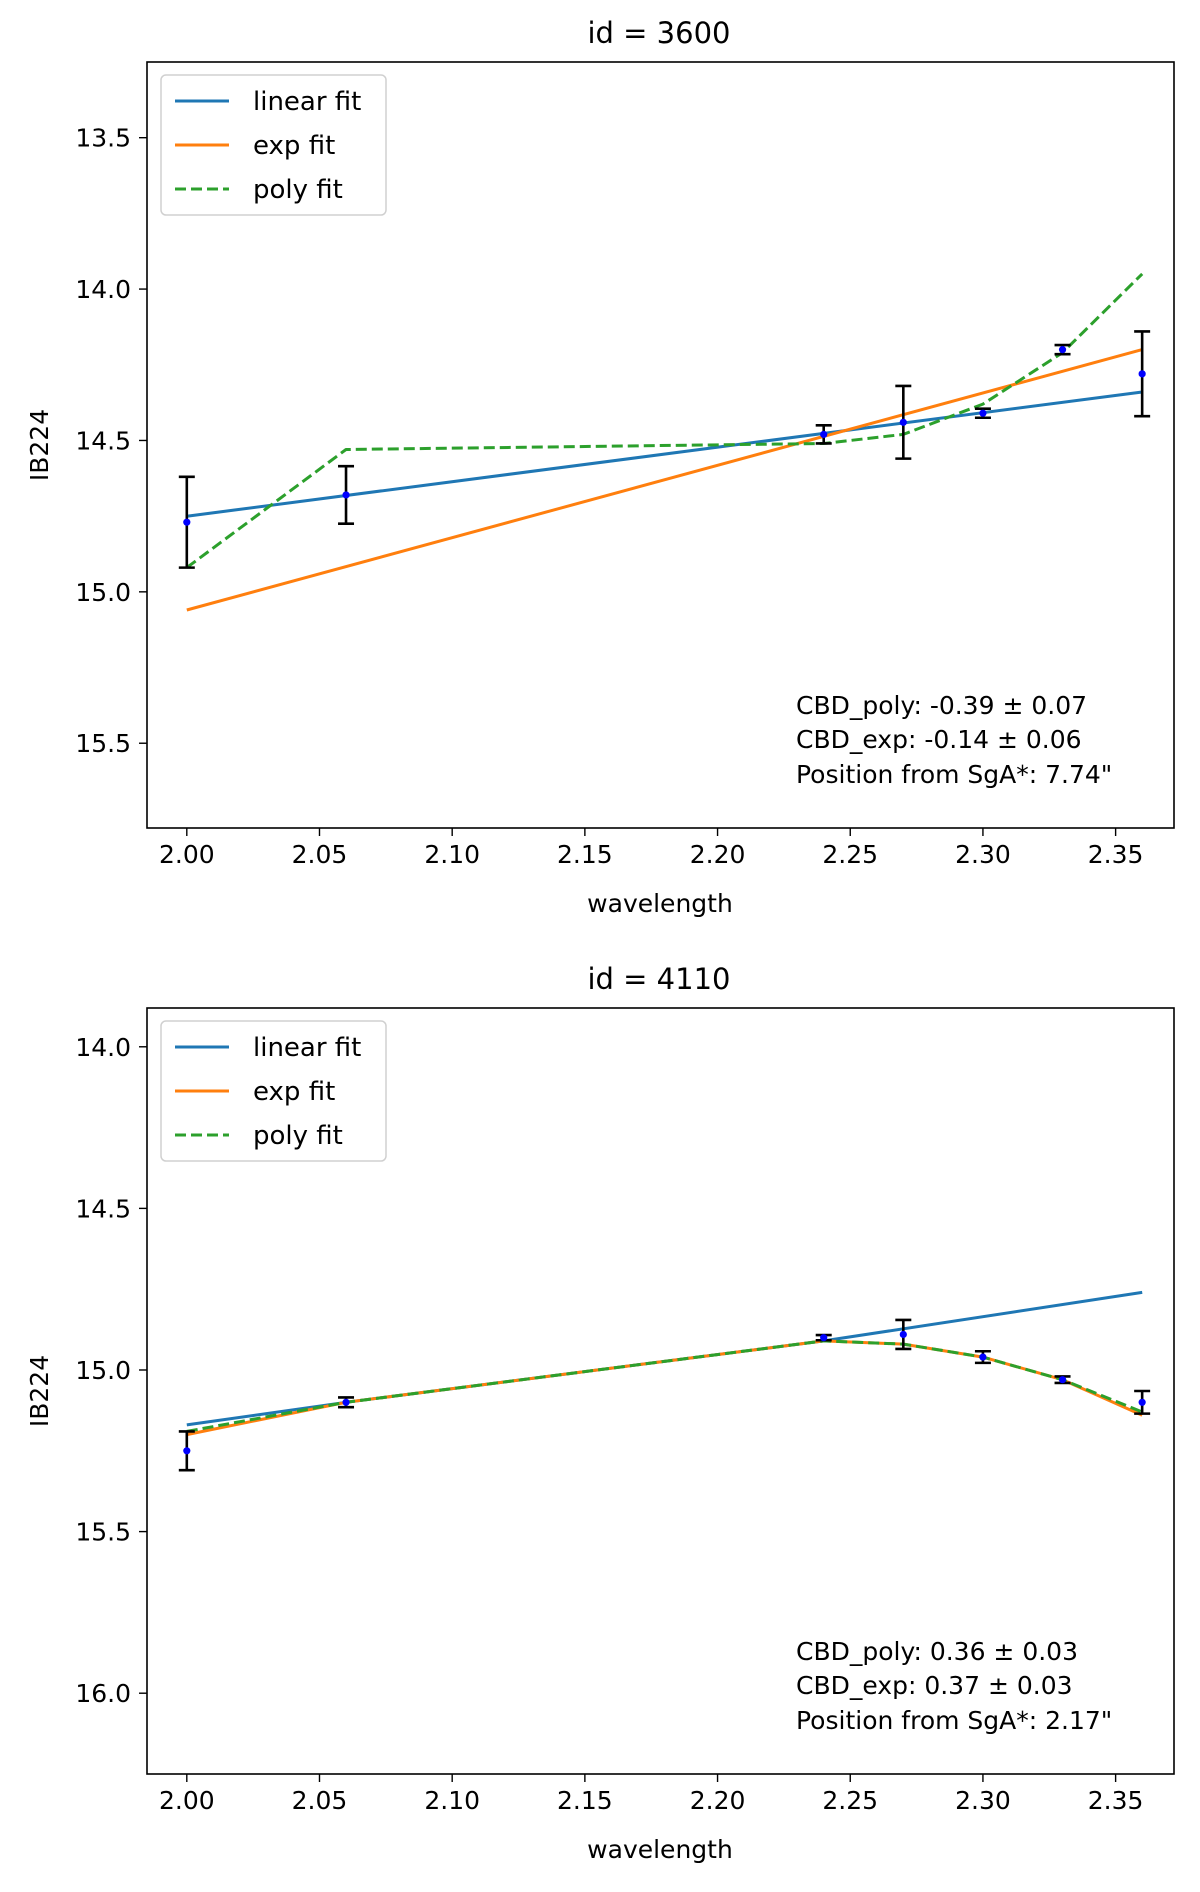 The image size is (1200, 1892). What do you see at coordinates (103, 743) in the screenshot?
I see `chart-1-y-tick-label-4: 15.5` at bounding box center [103, 743].